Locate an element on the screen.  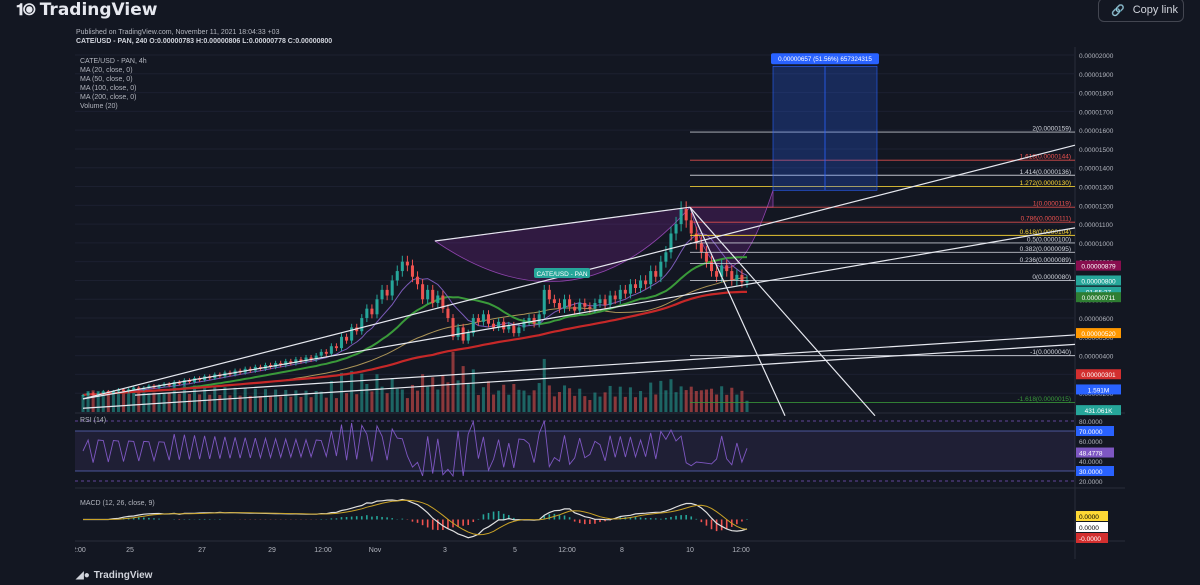
symbol-tag-box is located at coordinates (562, 273).